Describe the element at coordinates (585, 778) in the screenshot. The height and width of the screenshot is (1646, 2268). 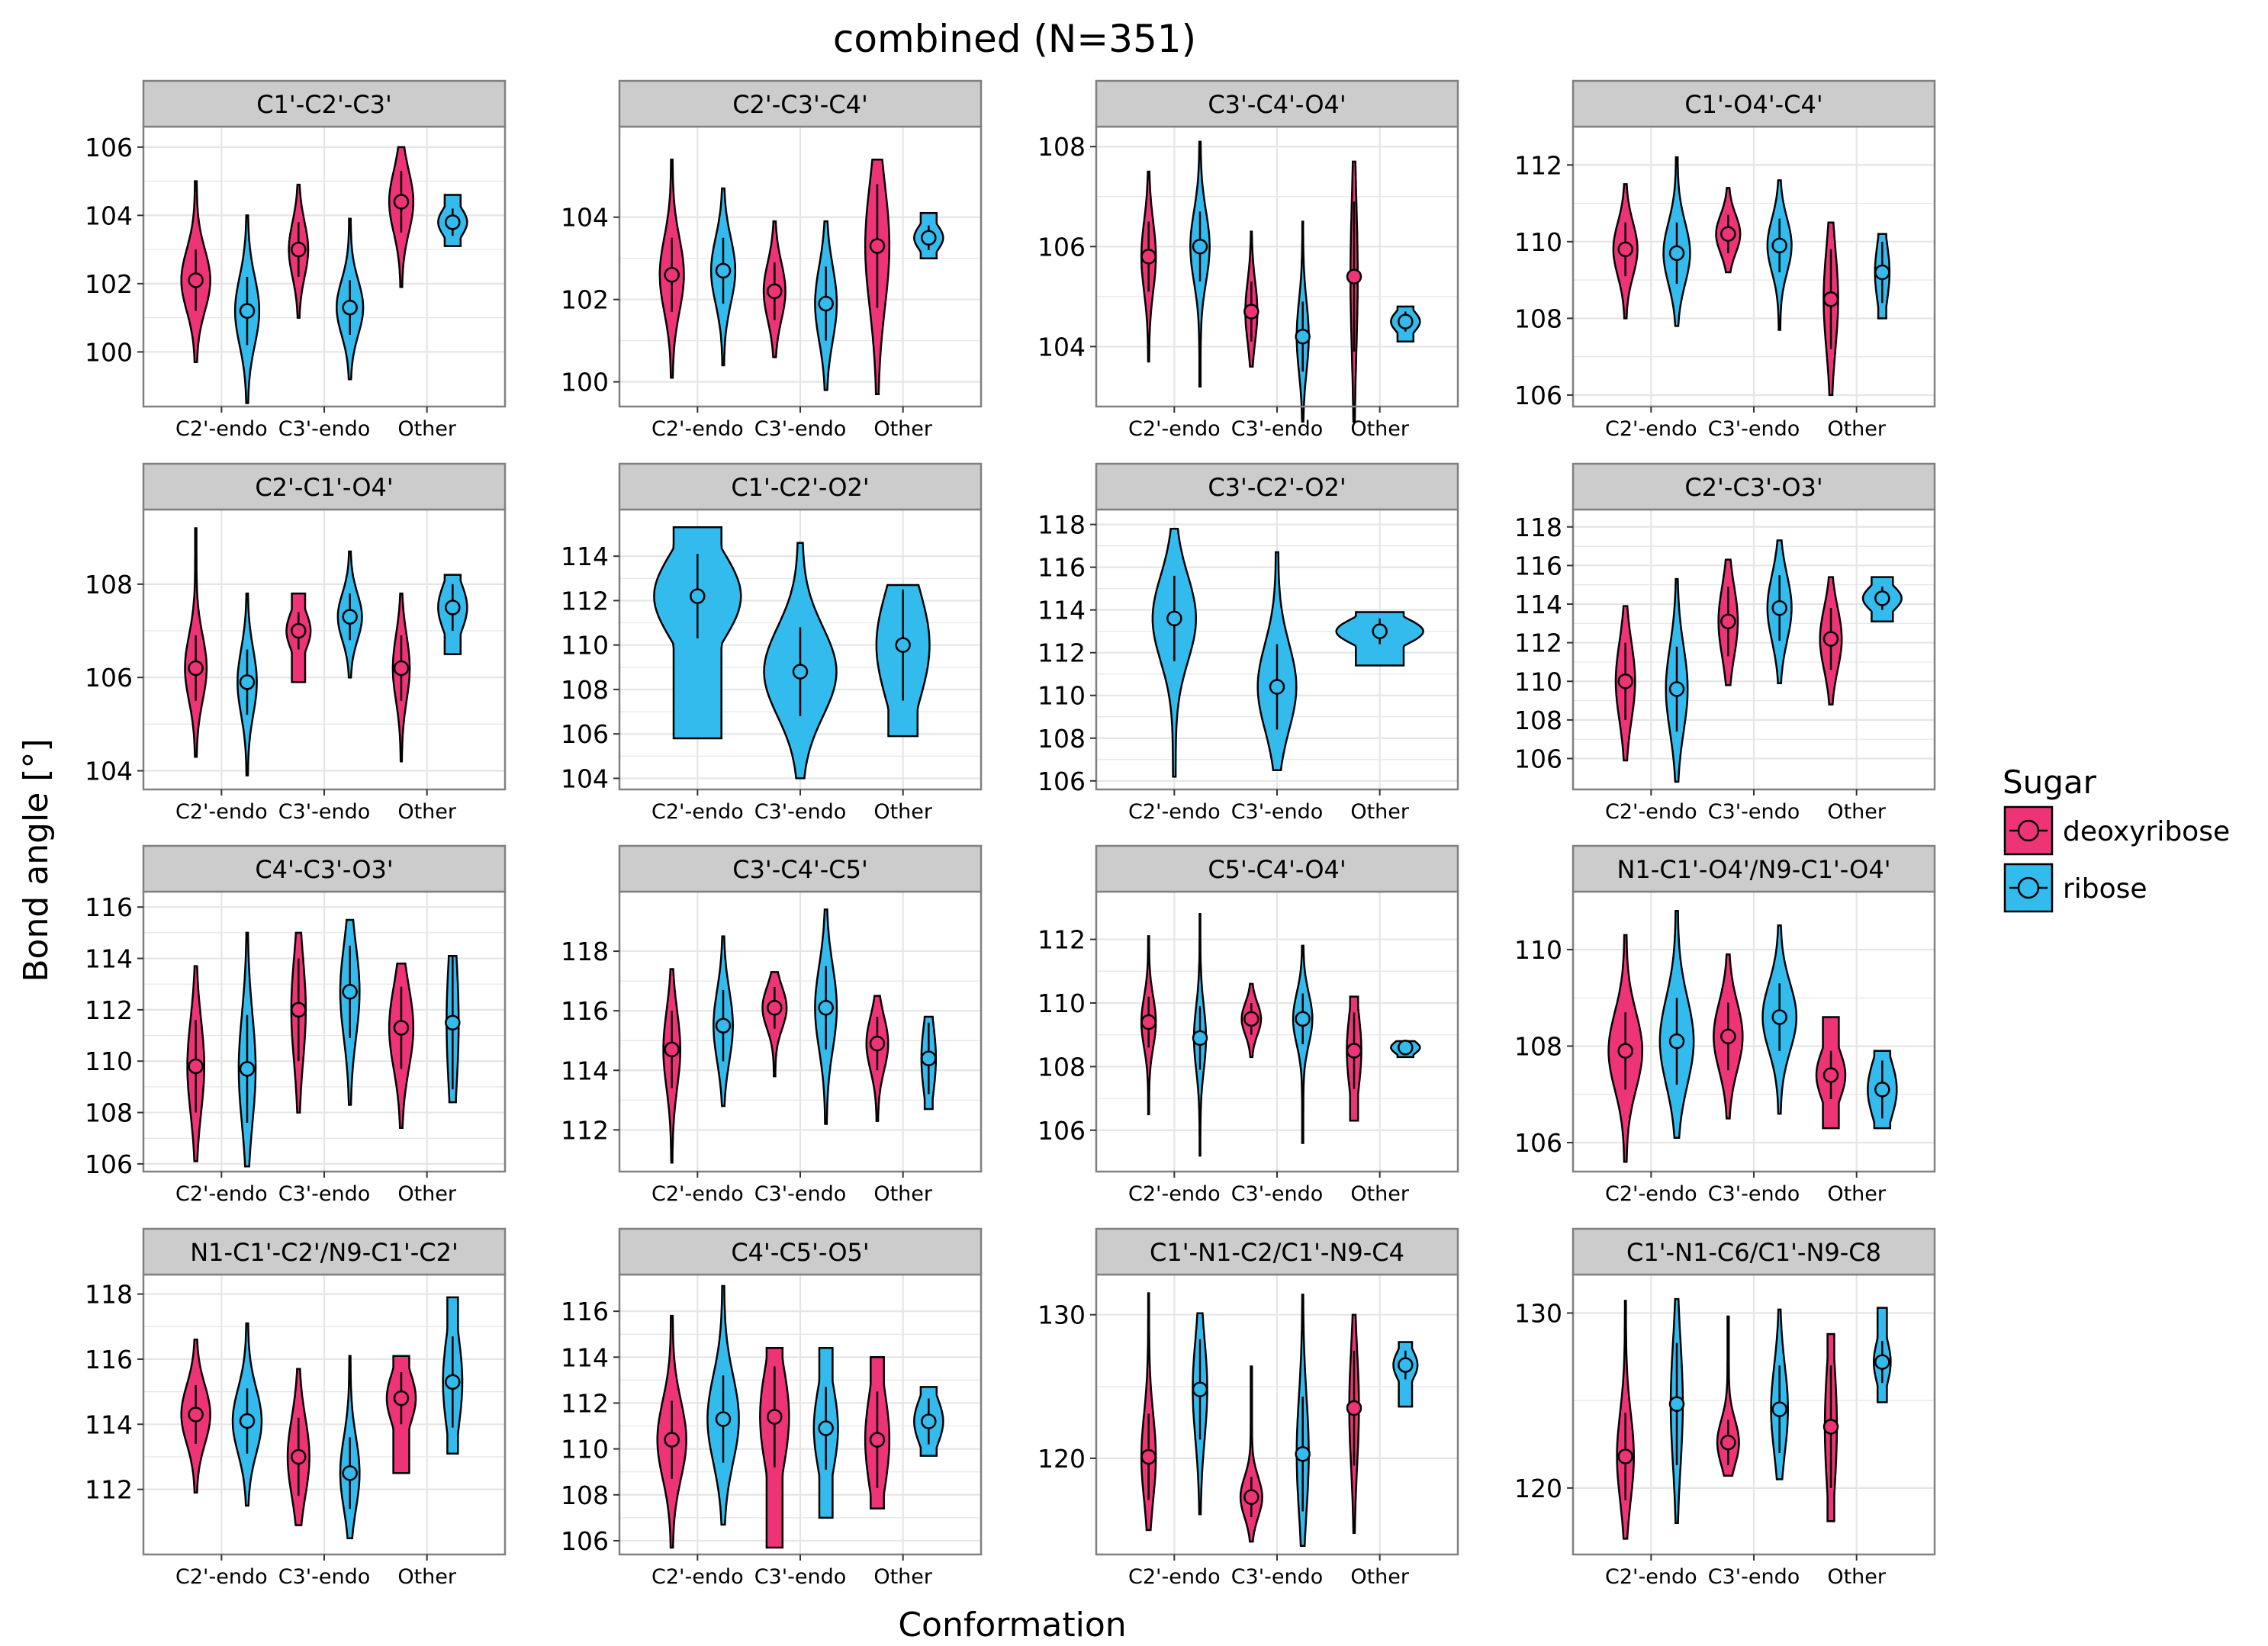
I see `y-tick-label: 104` at that location.